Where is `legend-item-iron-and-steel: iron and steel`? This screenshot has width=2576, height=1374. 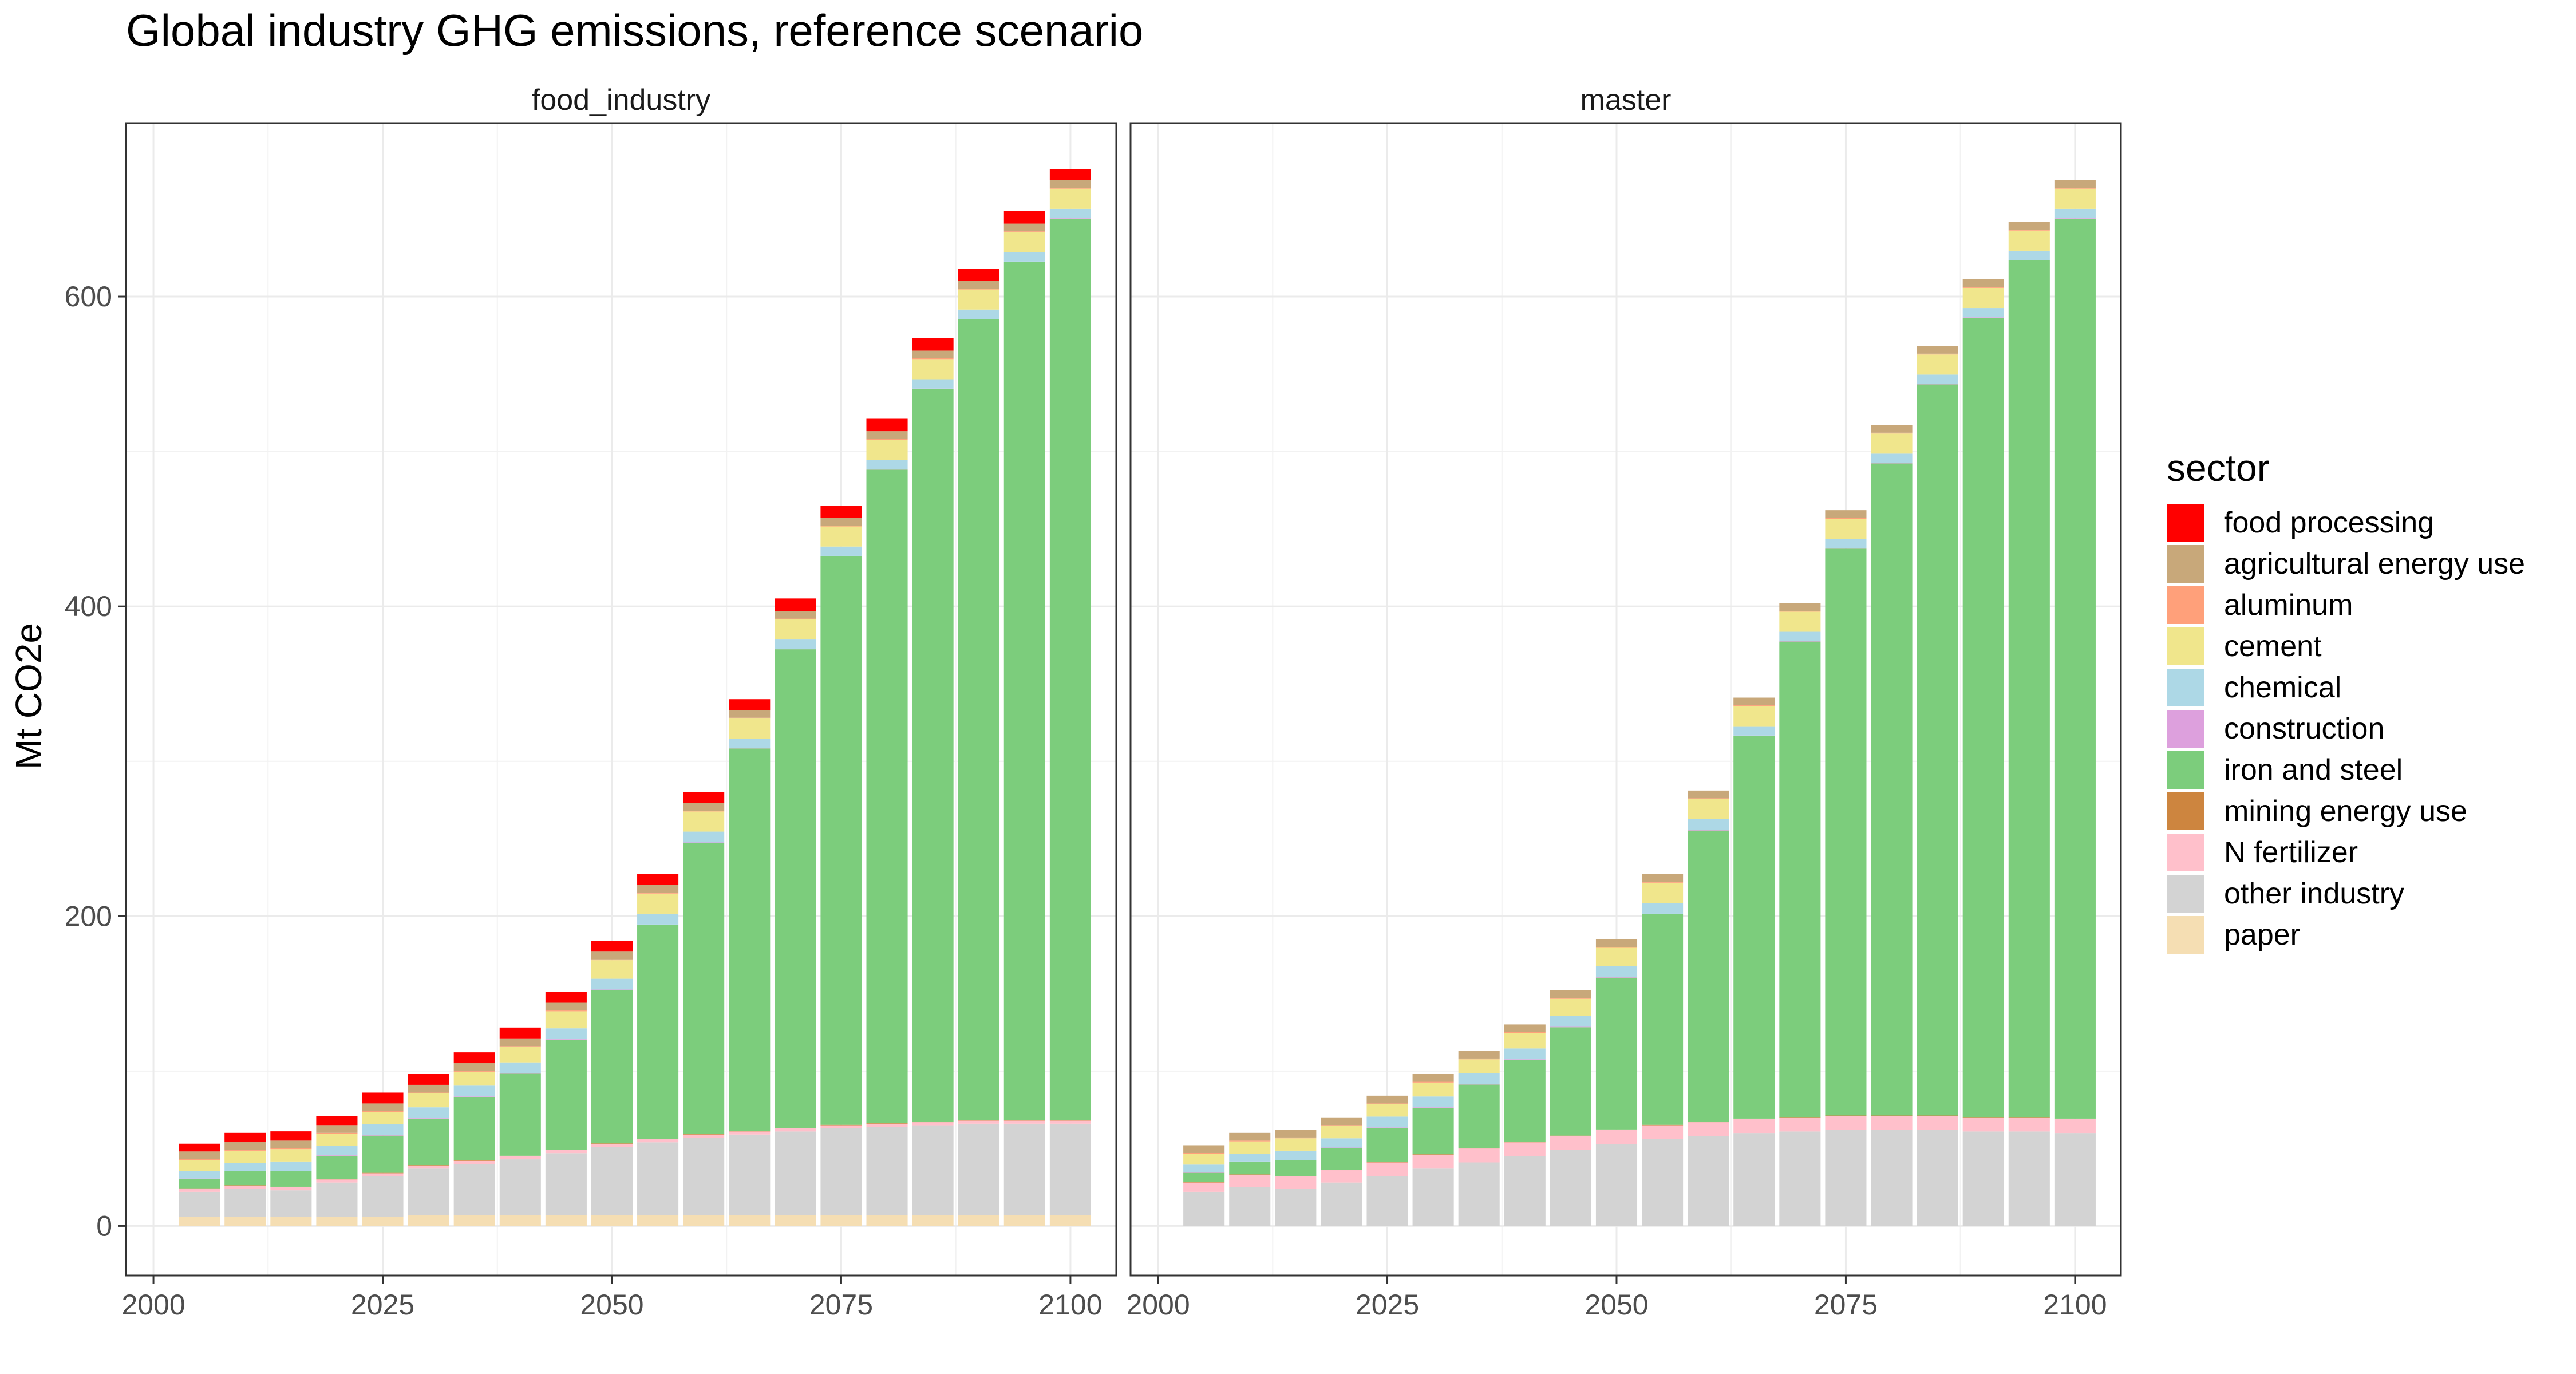 legend-item-iron-and-steel: iron and steel is located at coordinates (2285, 770).